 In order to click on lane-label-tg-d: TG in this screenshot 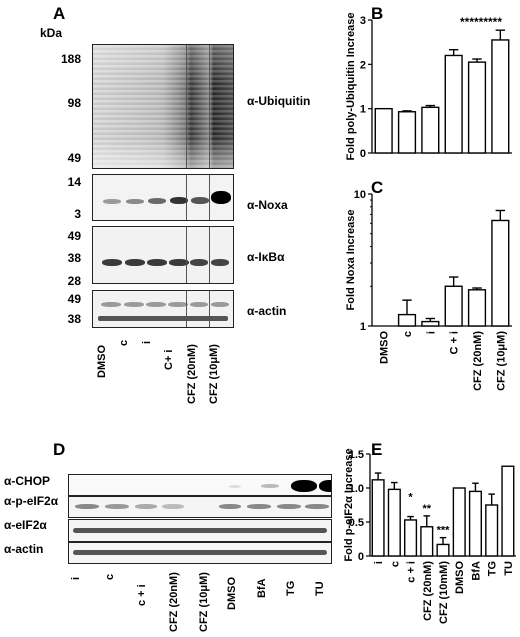, I will do `click(291, 588)`.